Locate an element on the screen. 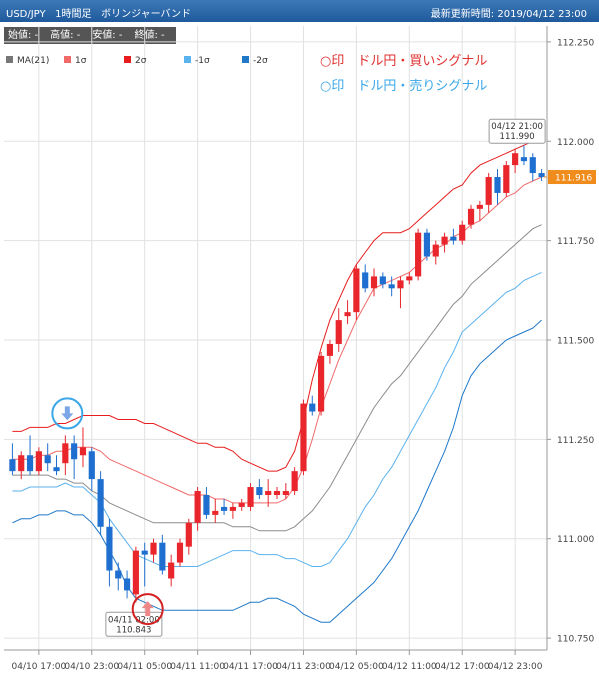 Image resolution: width=599 pixels, height=674 pixels. y-tick-label: 111.500 is located at coordinates (575, 341).